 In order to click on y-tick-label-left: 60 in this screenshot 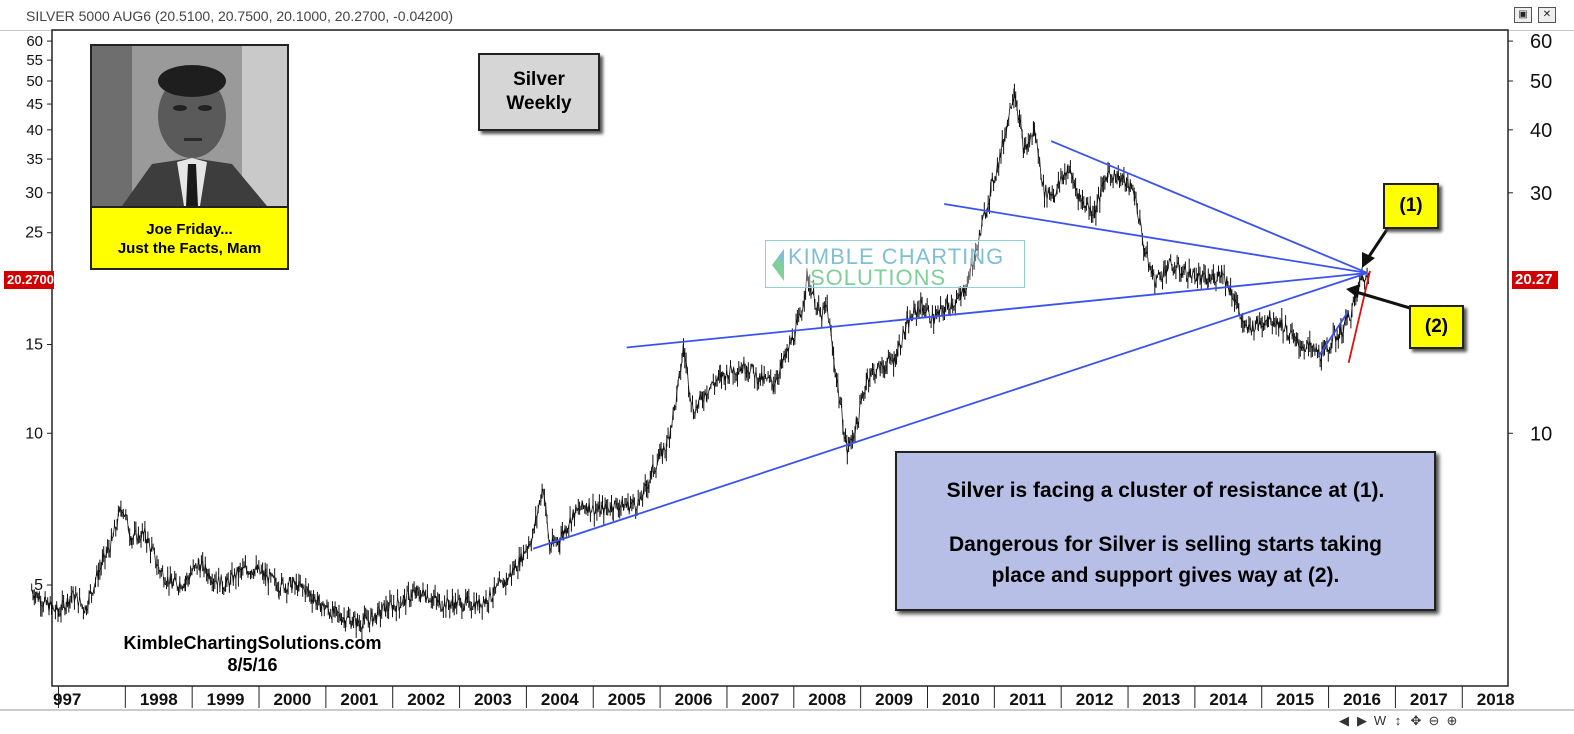, I will do `click(34, 41)`.